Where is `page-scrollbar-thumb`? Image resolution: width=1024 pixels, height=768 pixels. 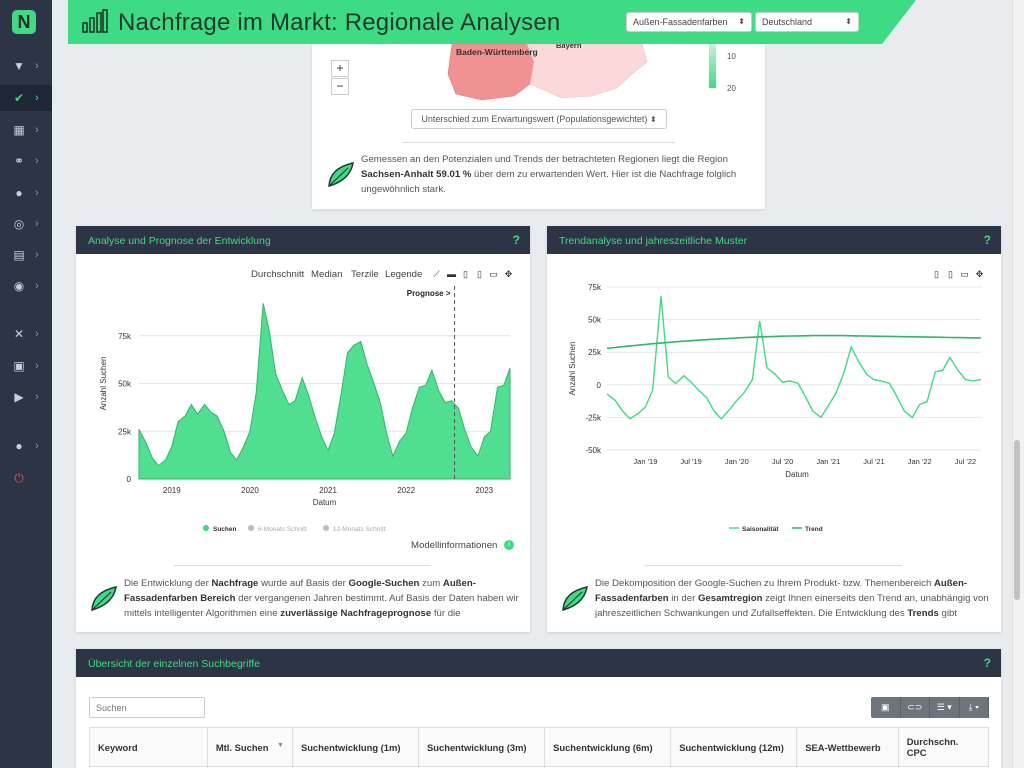 page-scrollbar-thumb is located at coordinates (1017, 520).